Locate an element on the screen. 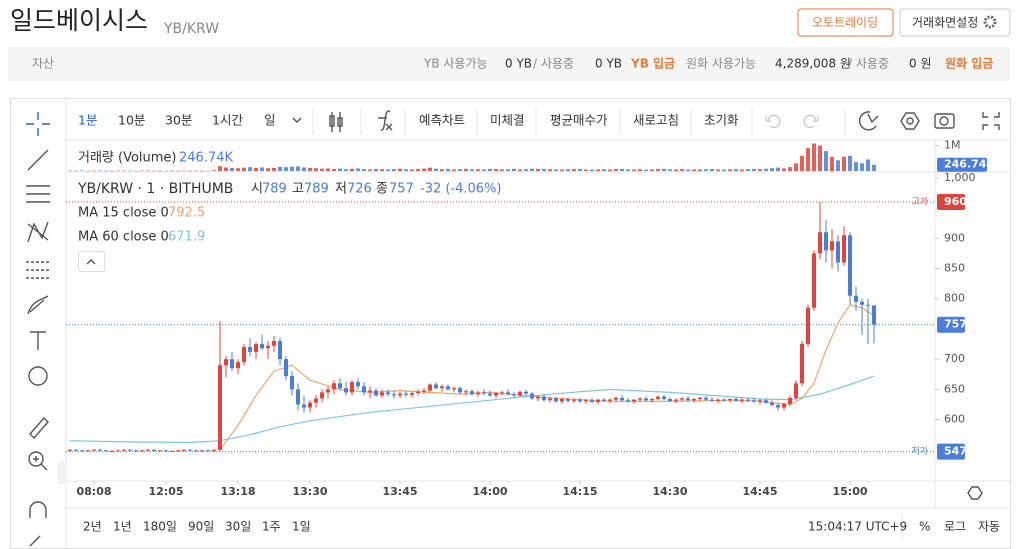 This screenshot has height=549, width=1017. interval-button: 30분 is located at coordinates (178, 120).